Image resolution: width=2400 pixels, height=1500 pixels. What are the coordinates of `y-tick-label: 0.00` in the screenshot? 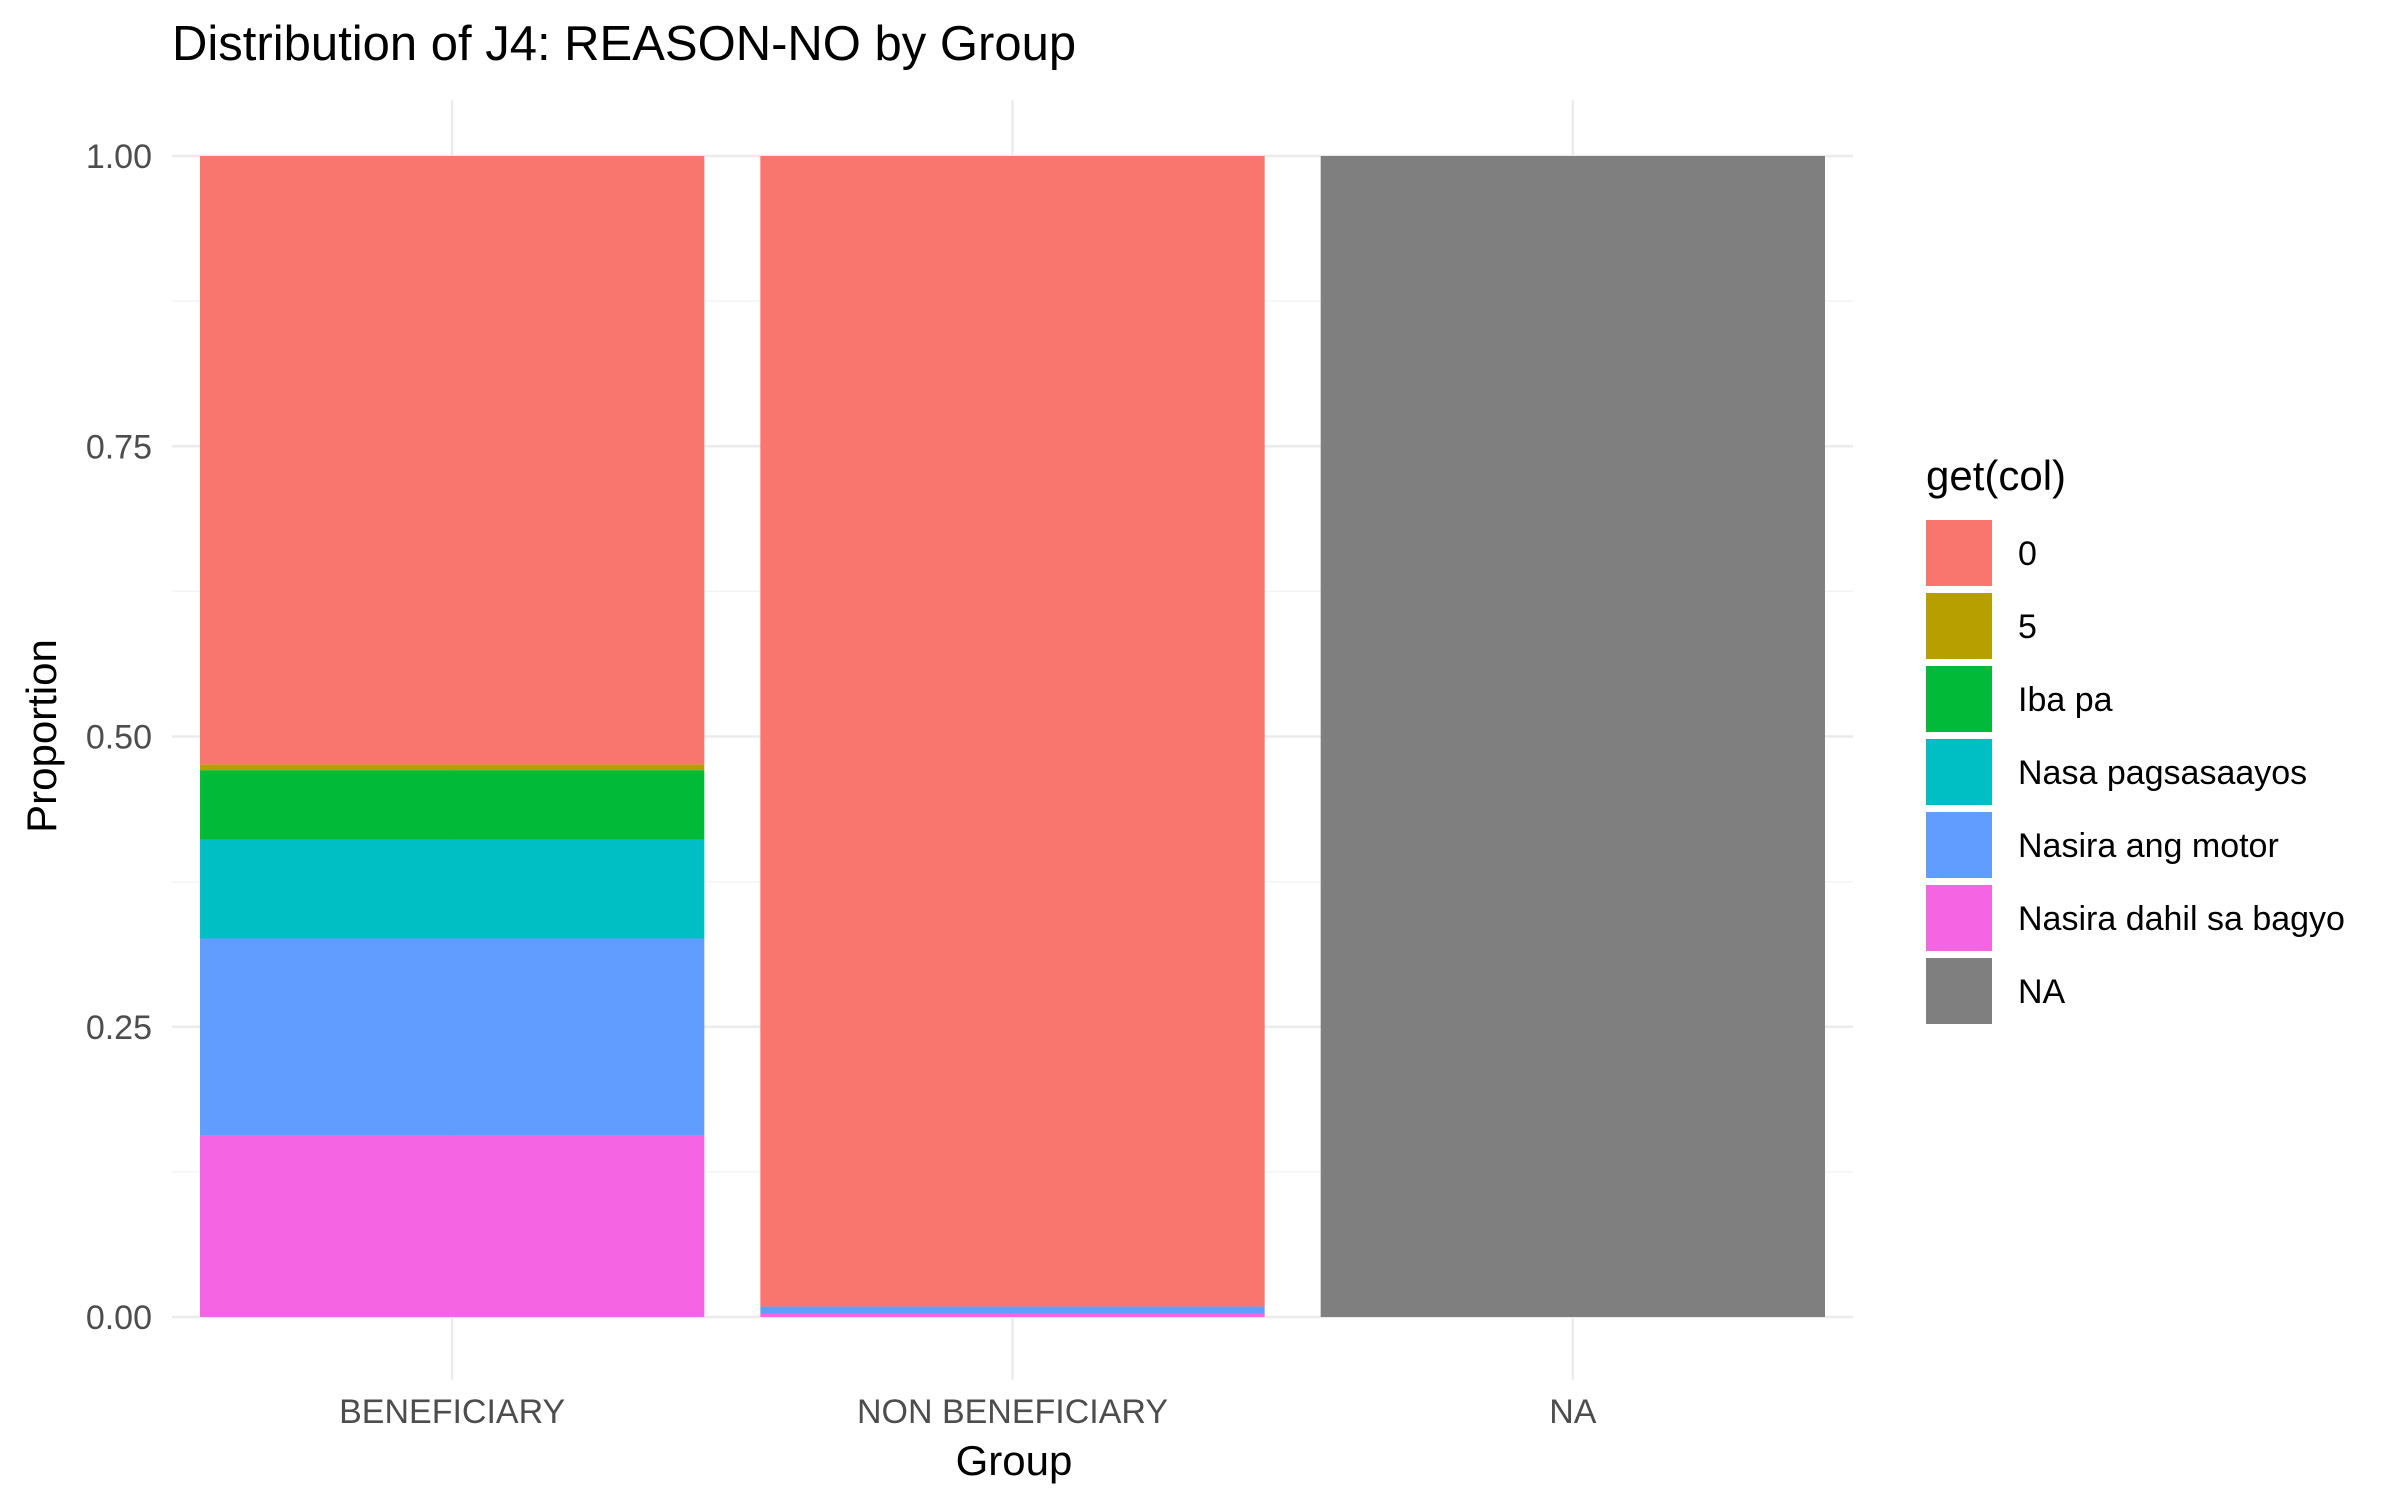 It's located at (119, 1318).